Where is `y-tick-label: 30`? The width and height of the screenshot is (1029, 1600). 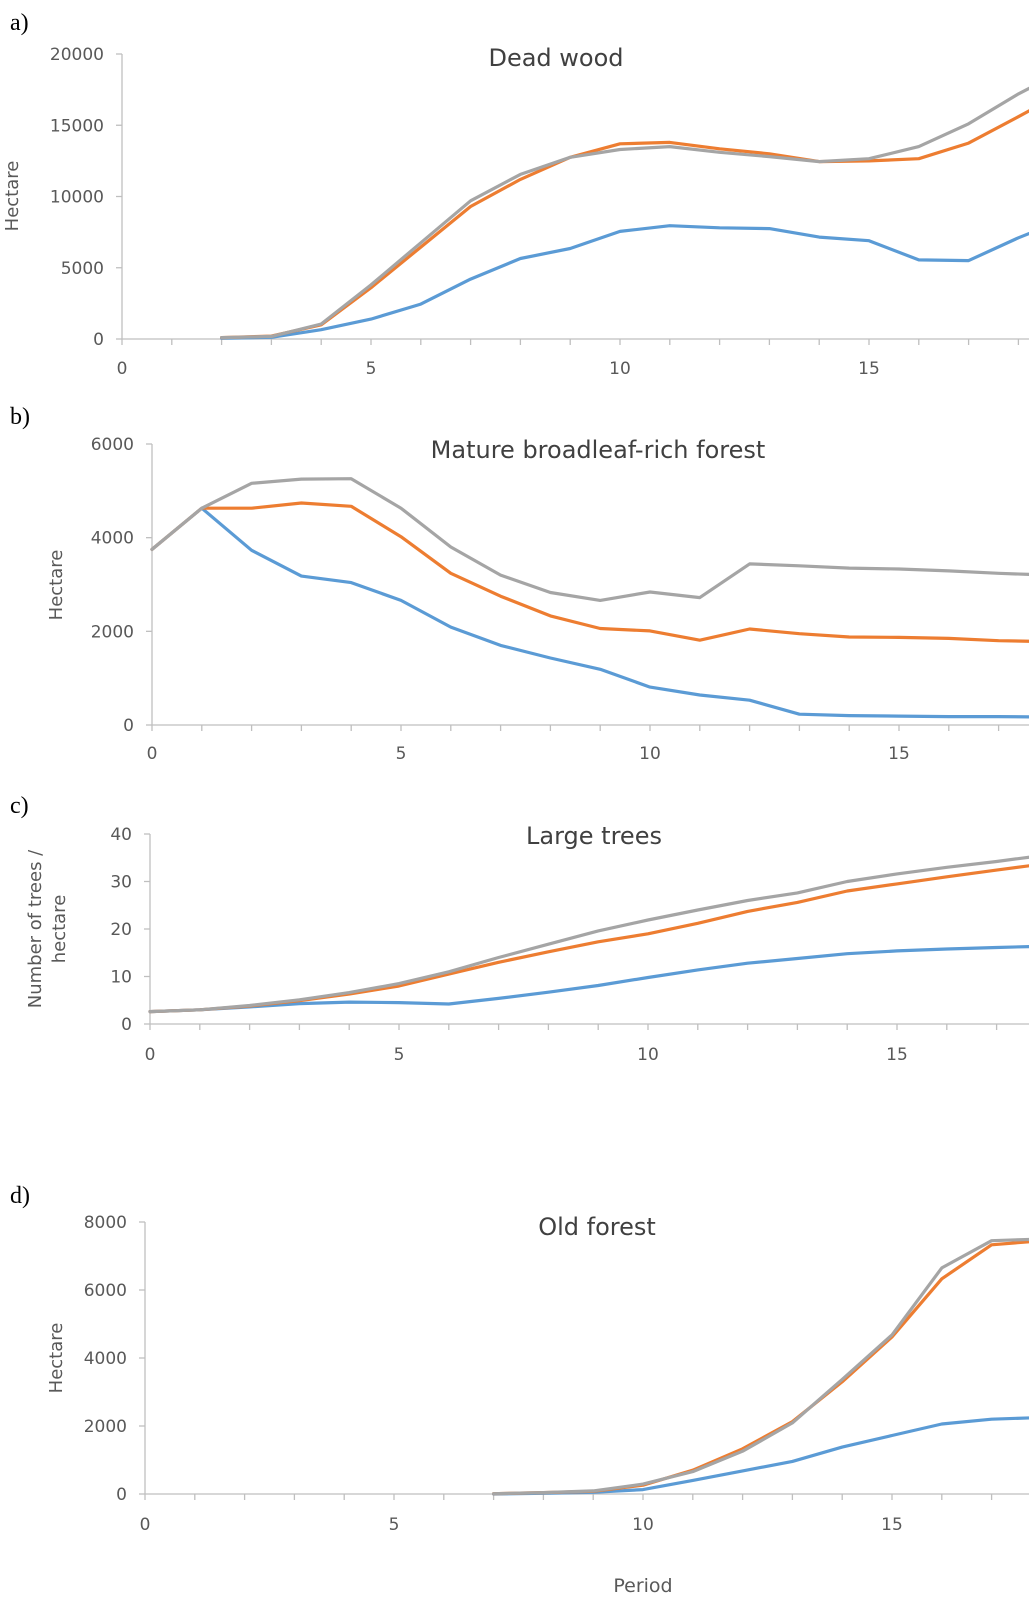
y-tick-label: 30 is located at coordinates (121, 883).